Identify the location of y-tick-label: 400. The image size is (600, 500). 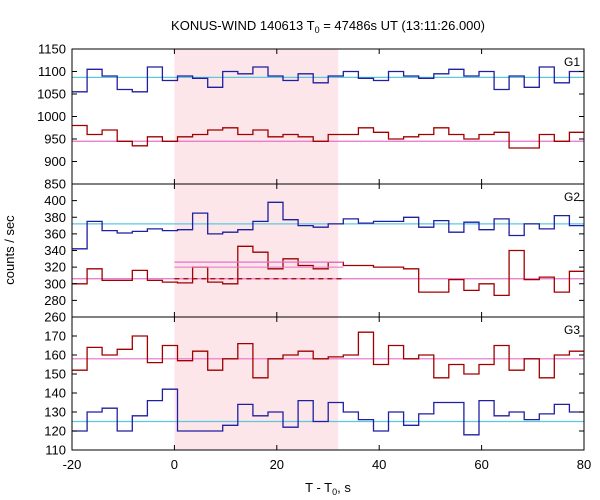
(55, 200).